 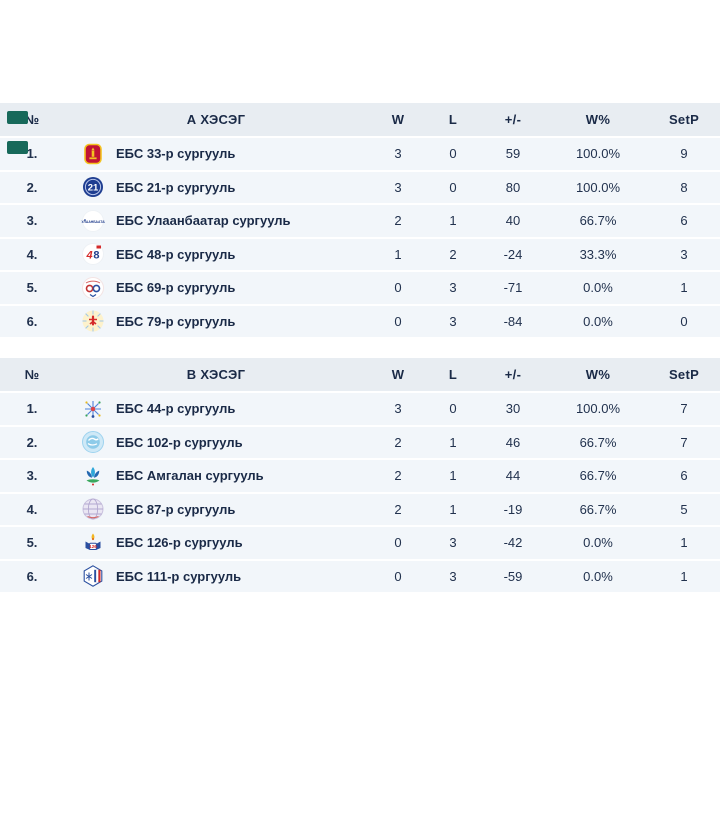 I want to click on team-name: ЕБС 21-р сургууль, so click(x=176, y=187).